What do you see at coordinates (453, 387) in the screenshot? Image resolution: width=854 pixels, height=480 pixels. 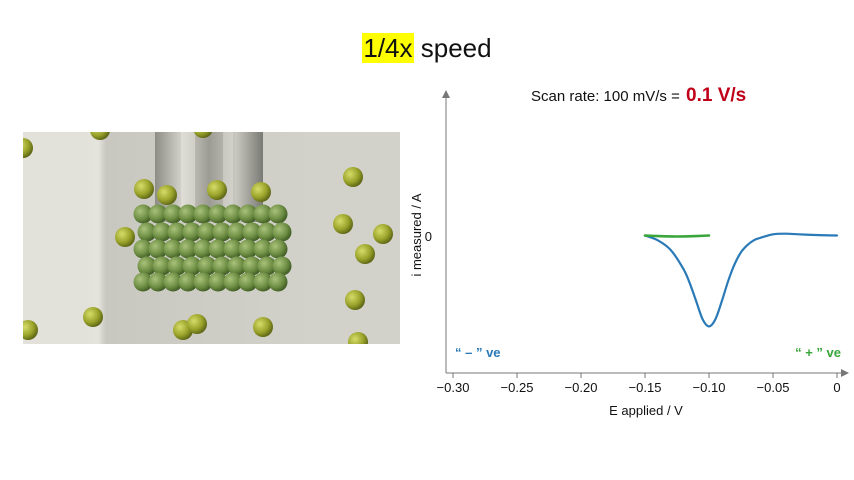 I see `x-tick-label: −0.30` at bounding box center [453, 387].